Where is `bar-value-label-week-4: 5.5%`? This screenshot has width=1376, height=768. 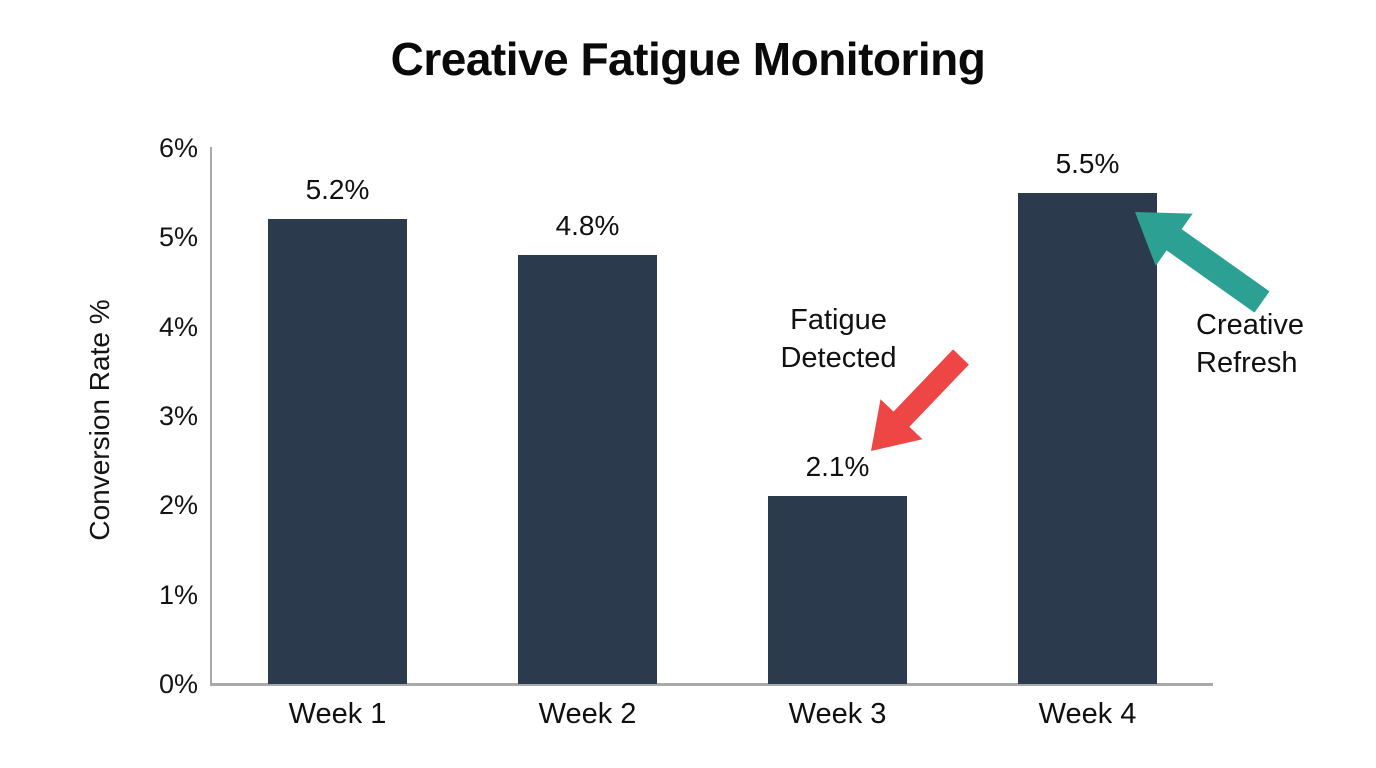 bar-value-label-week-4: 5.5% is located at coordinates (1087, 163).